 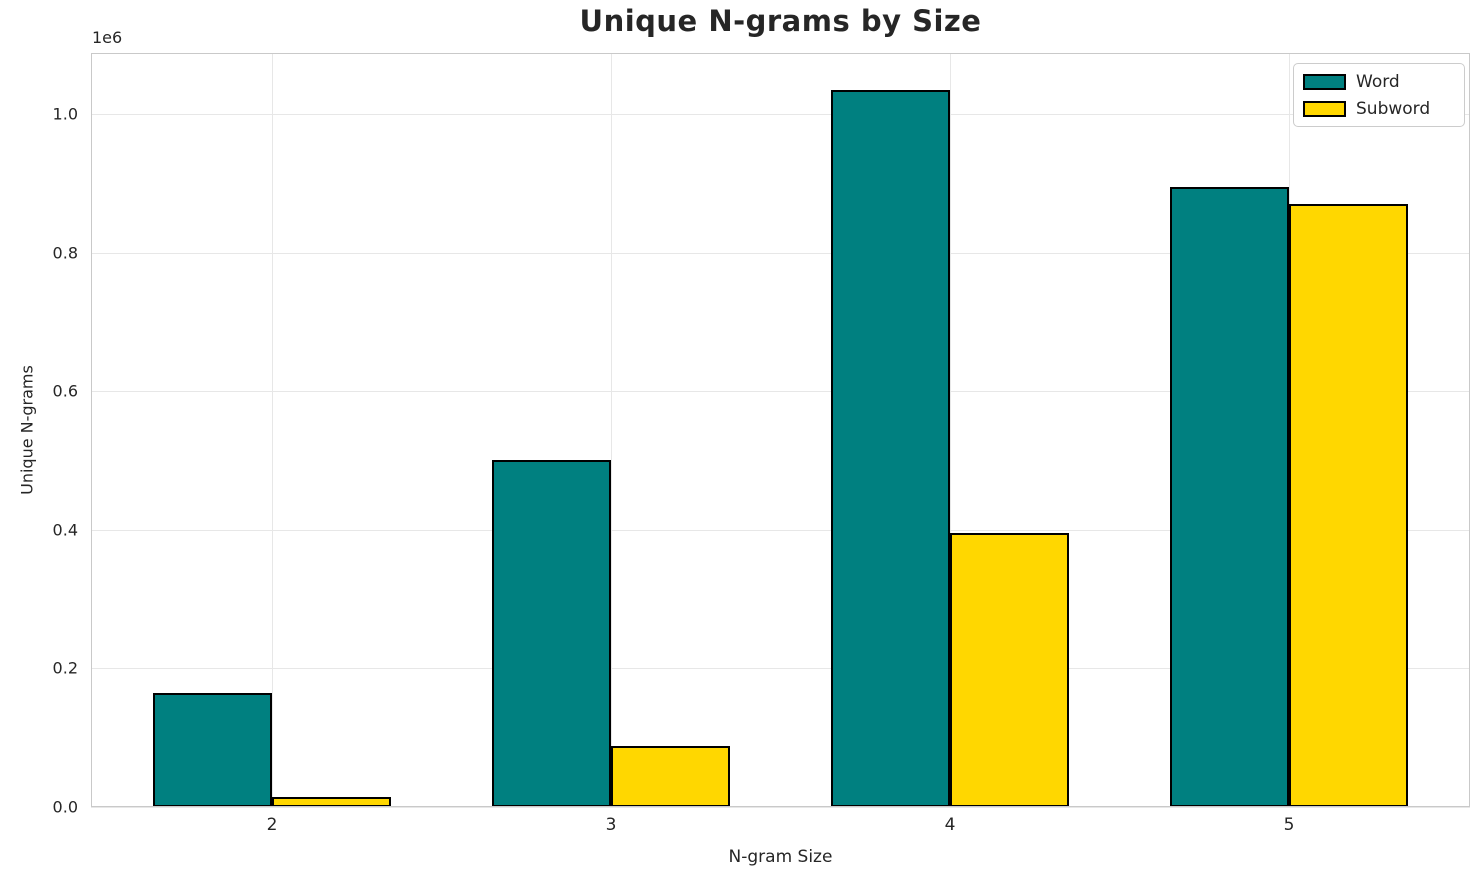 What do you see at coordinates (27, 430) in the screenshot?
I see `y-axis-label: Unique N-grams` at bounding box center [27, 430].